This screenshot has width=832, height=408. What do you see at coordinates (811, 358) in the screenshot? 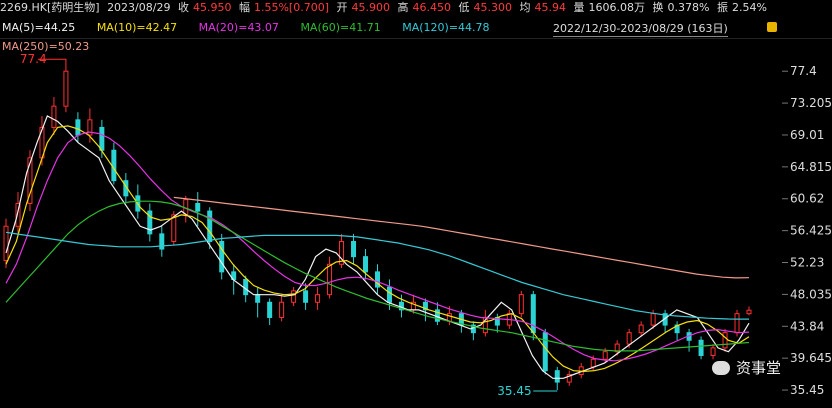
I see `y-tick-label: 39.645` at bounding box center [811, 358].